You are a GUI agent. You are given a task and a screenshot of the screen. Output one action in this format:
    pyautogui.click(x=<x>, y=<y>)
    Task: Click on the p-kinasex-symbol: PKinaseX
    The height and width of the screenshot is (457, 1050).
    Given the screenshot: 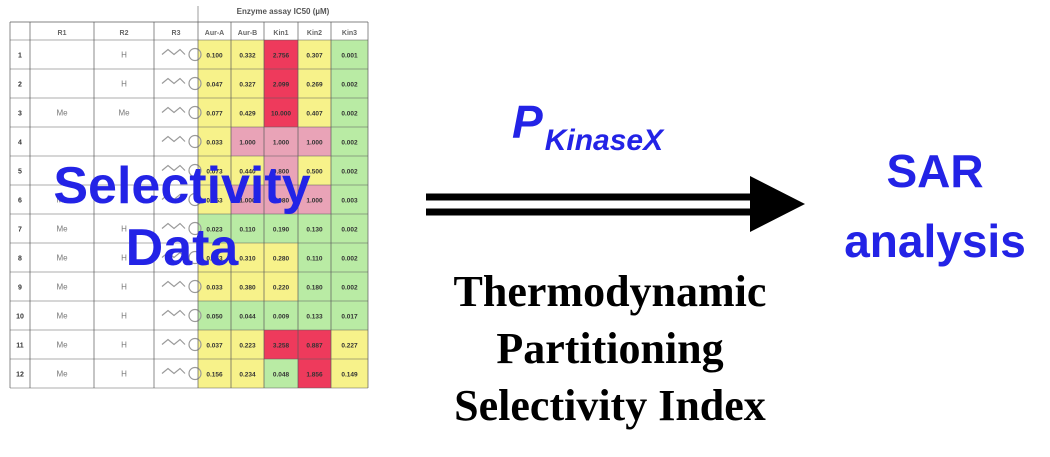 What is the action you would take?
    pyautogui.click(x=587, y=126)
    